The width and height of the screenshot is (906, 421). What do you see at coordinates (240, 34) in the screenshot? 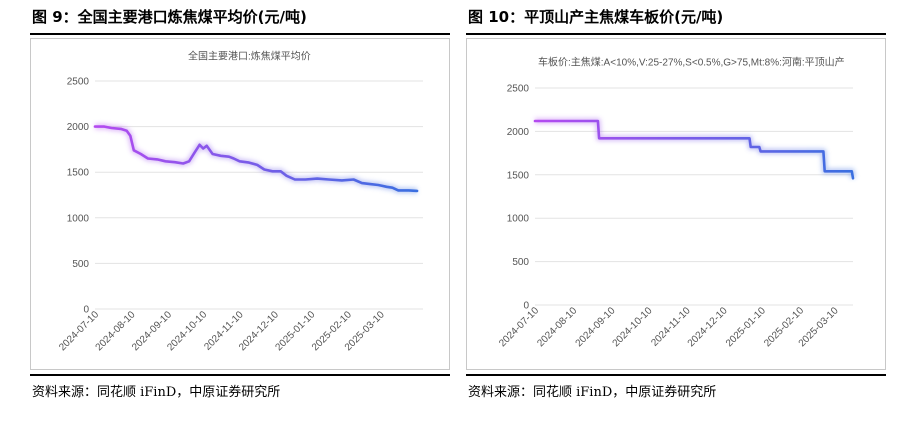
I see `figure-9-top-rule` at bounding box center [240, 34].